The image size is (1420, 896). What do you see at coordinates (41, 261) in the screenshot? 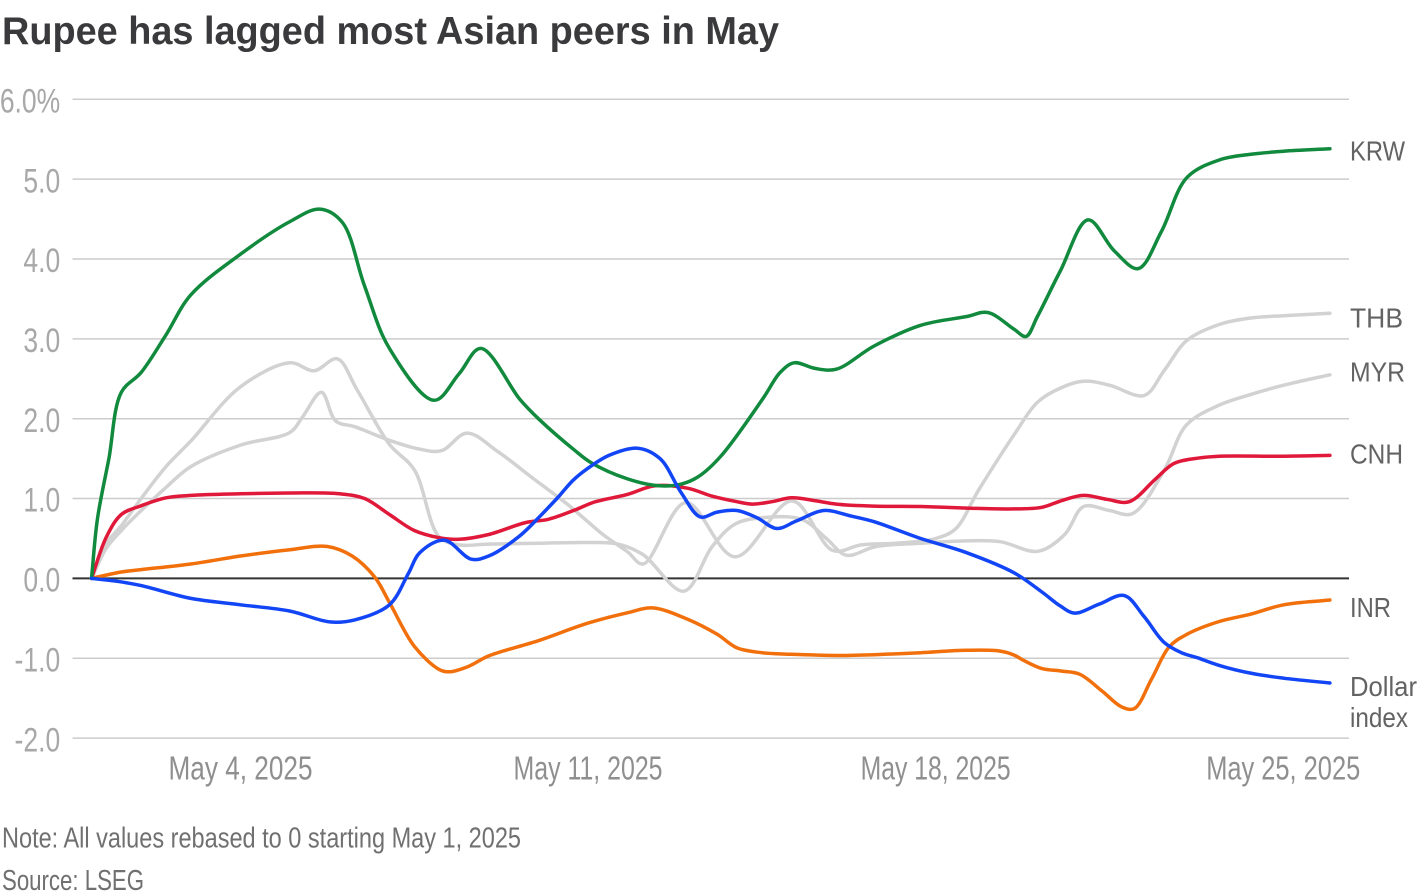
I see `svg-text: 4.0` at bounding box center [41, 261].